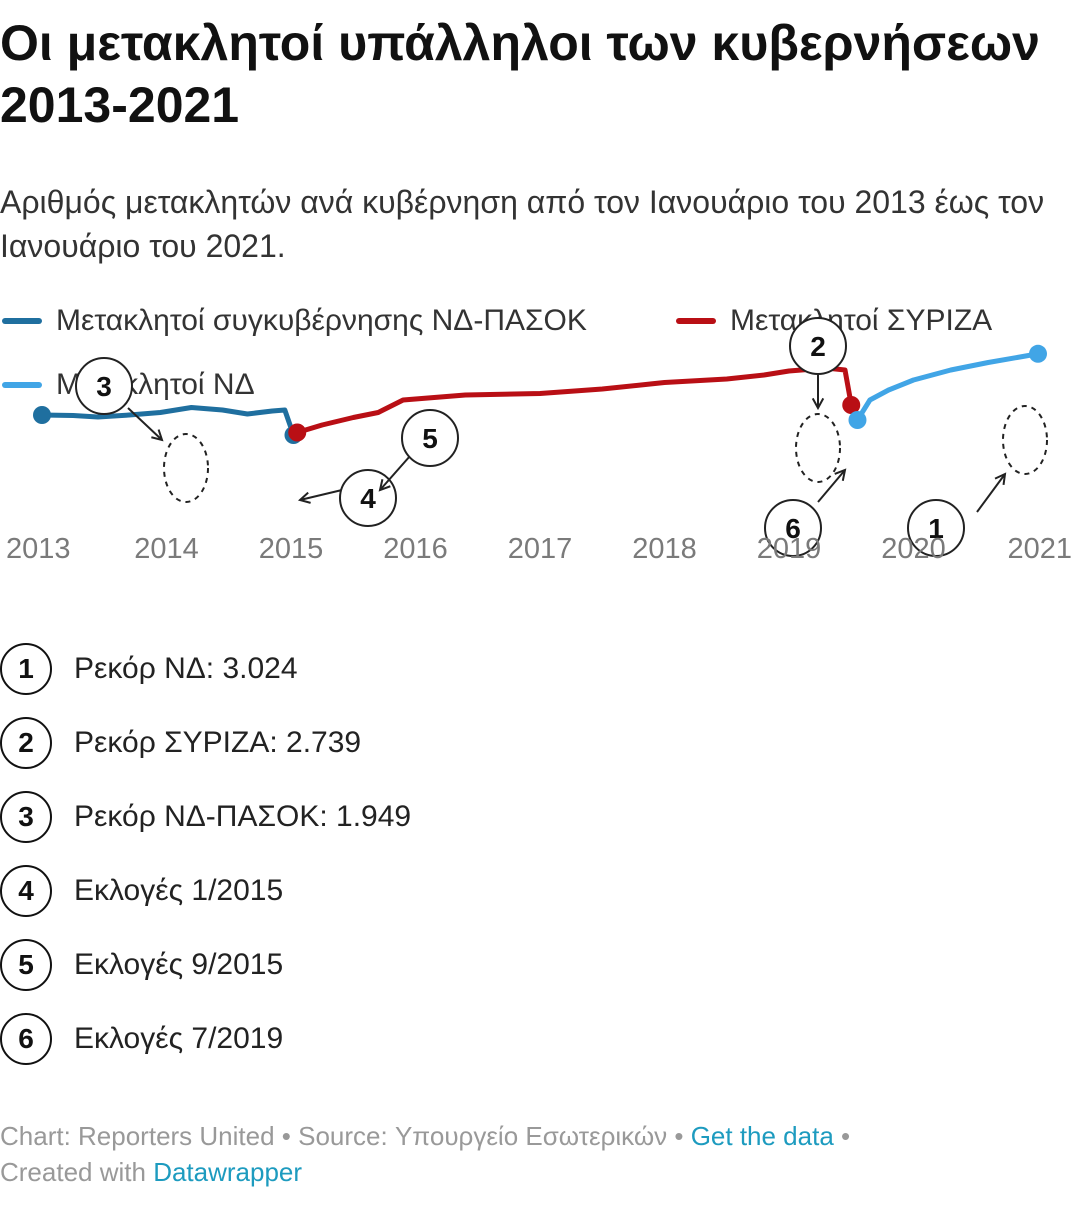  What do you see at coordinates (762, 1136) in the screenshot?
I see `get-the-data-link: Get the data` at bounding box center [762, 1136].